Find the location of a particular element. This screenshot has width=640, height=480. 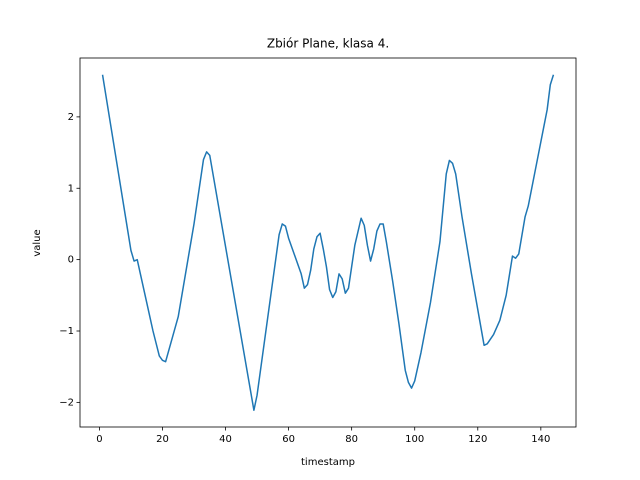

y-axis-label: value is located at coordinates (37, 242).